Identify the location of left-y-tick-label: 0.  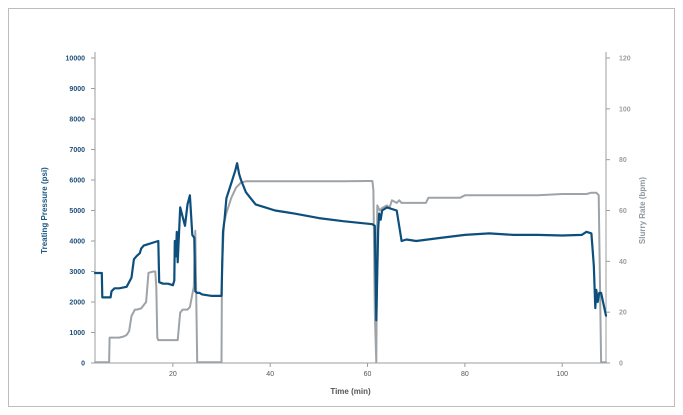
(83, 364).